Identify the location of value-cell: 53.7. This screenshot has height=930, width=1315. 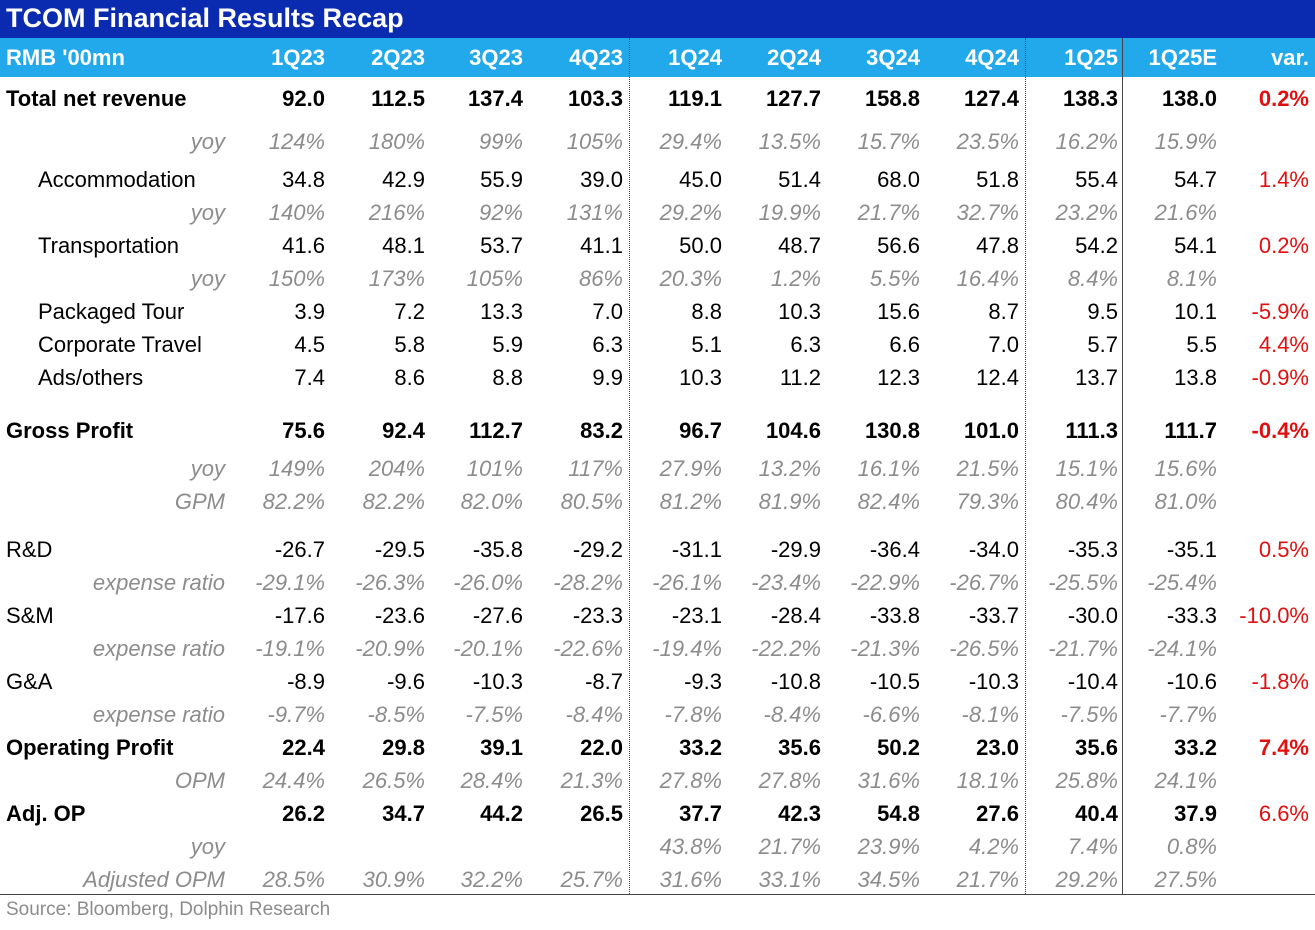
(501, 245).